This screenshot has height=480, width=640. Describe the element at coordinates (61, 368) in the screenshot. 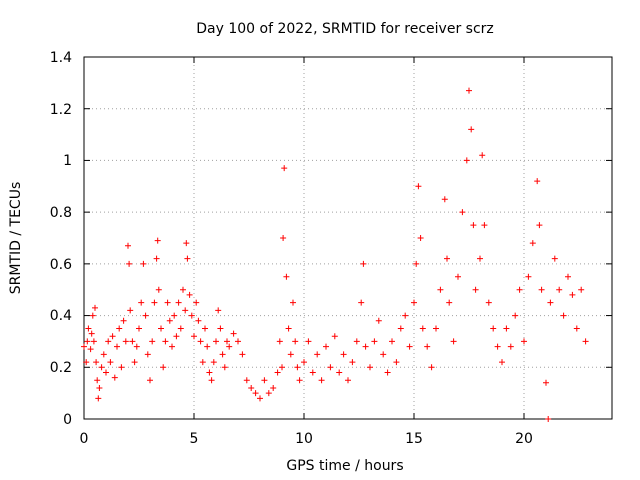

I see `y-tick-label: 0.2` at that location.